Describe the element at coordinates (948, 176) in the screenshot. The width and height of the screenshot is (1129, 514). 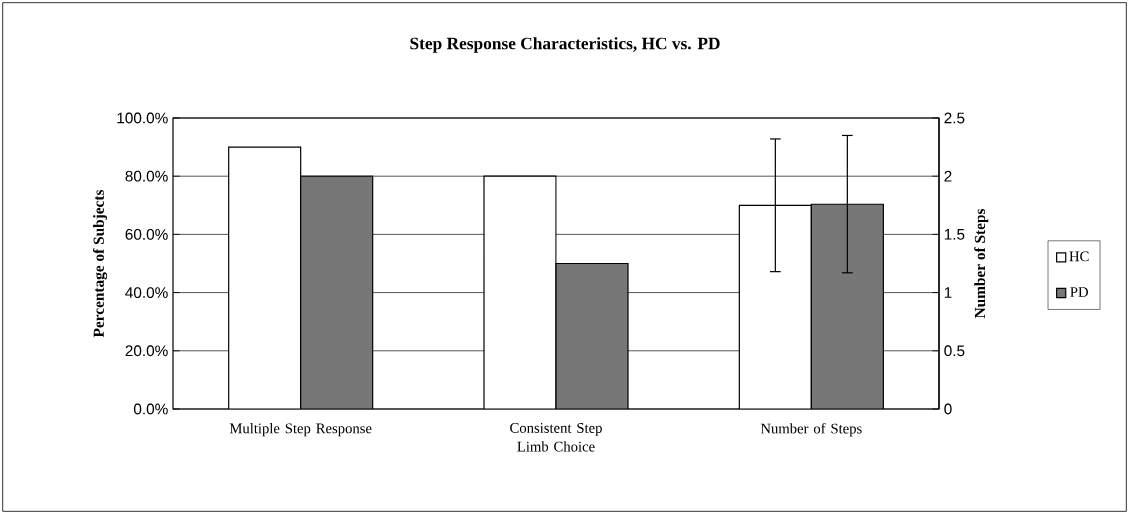
I see `y2-tick-label: 2` at that location.